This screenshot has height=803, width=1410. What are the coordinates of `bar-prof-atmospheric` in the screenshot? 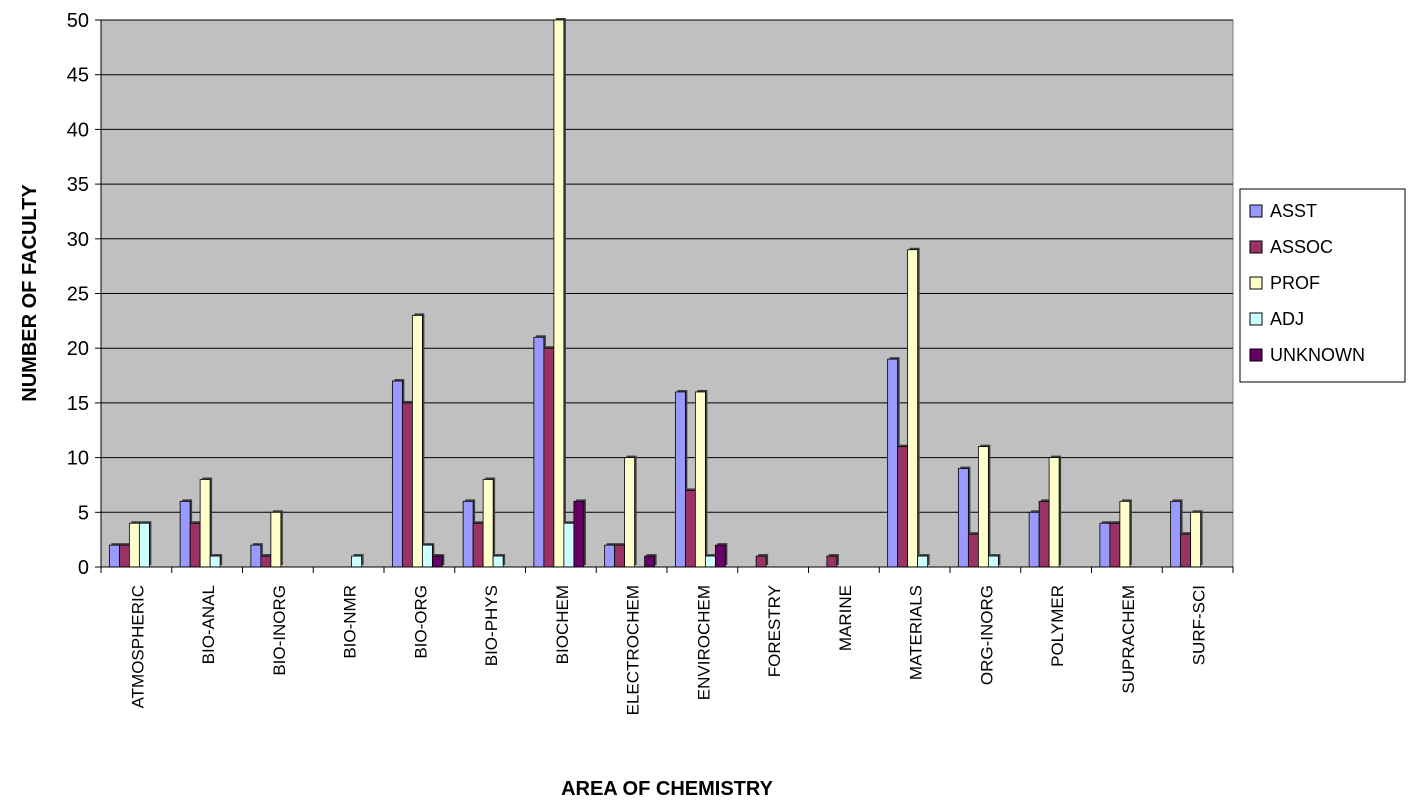 It's located at (134, 545).